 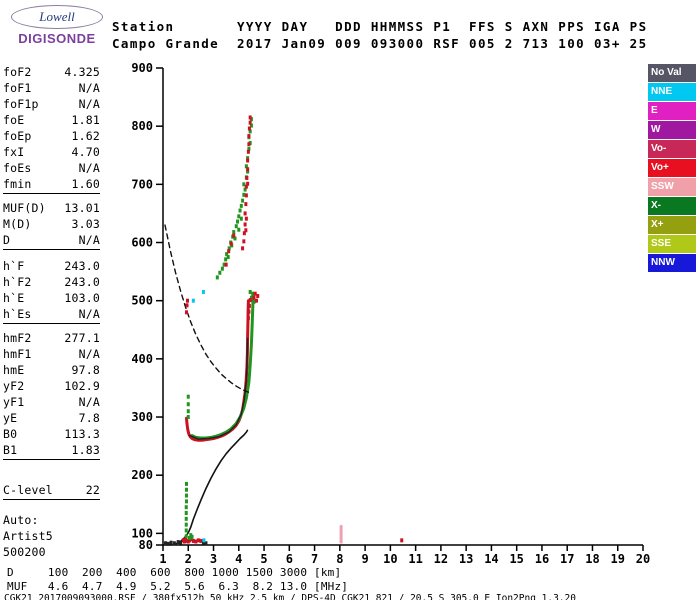 I want to click on param-row-500200: 500200, so click(x=51, y=552).